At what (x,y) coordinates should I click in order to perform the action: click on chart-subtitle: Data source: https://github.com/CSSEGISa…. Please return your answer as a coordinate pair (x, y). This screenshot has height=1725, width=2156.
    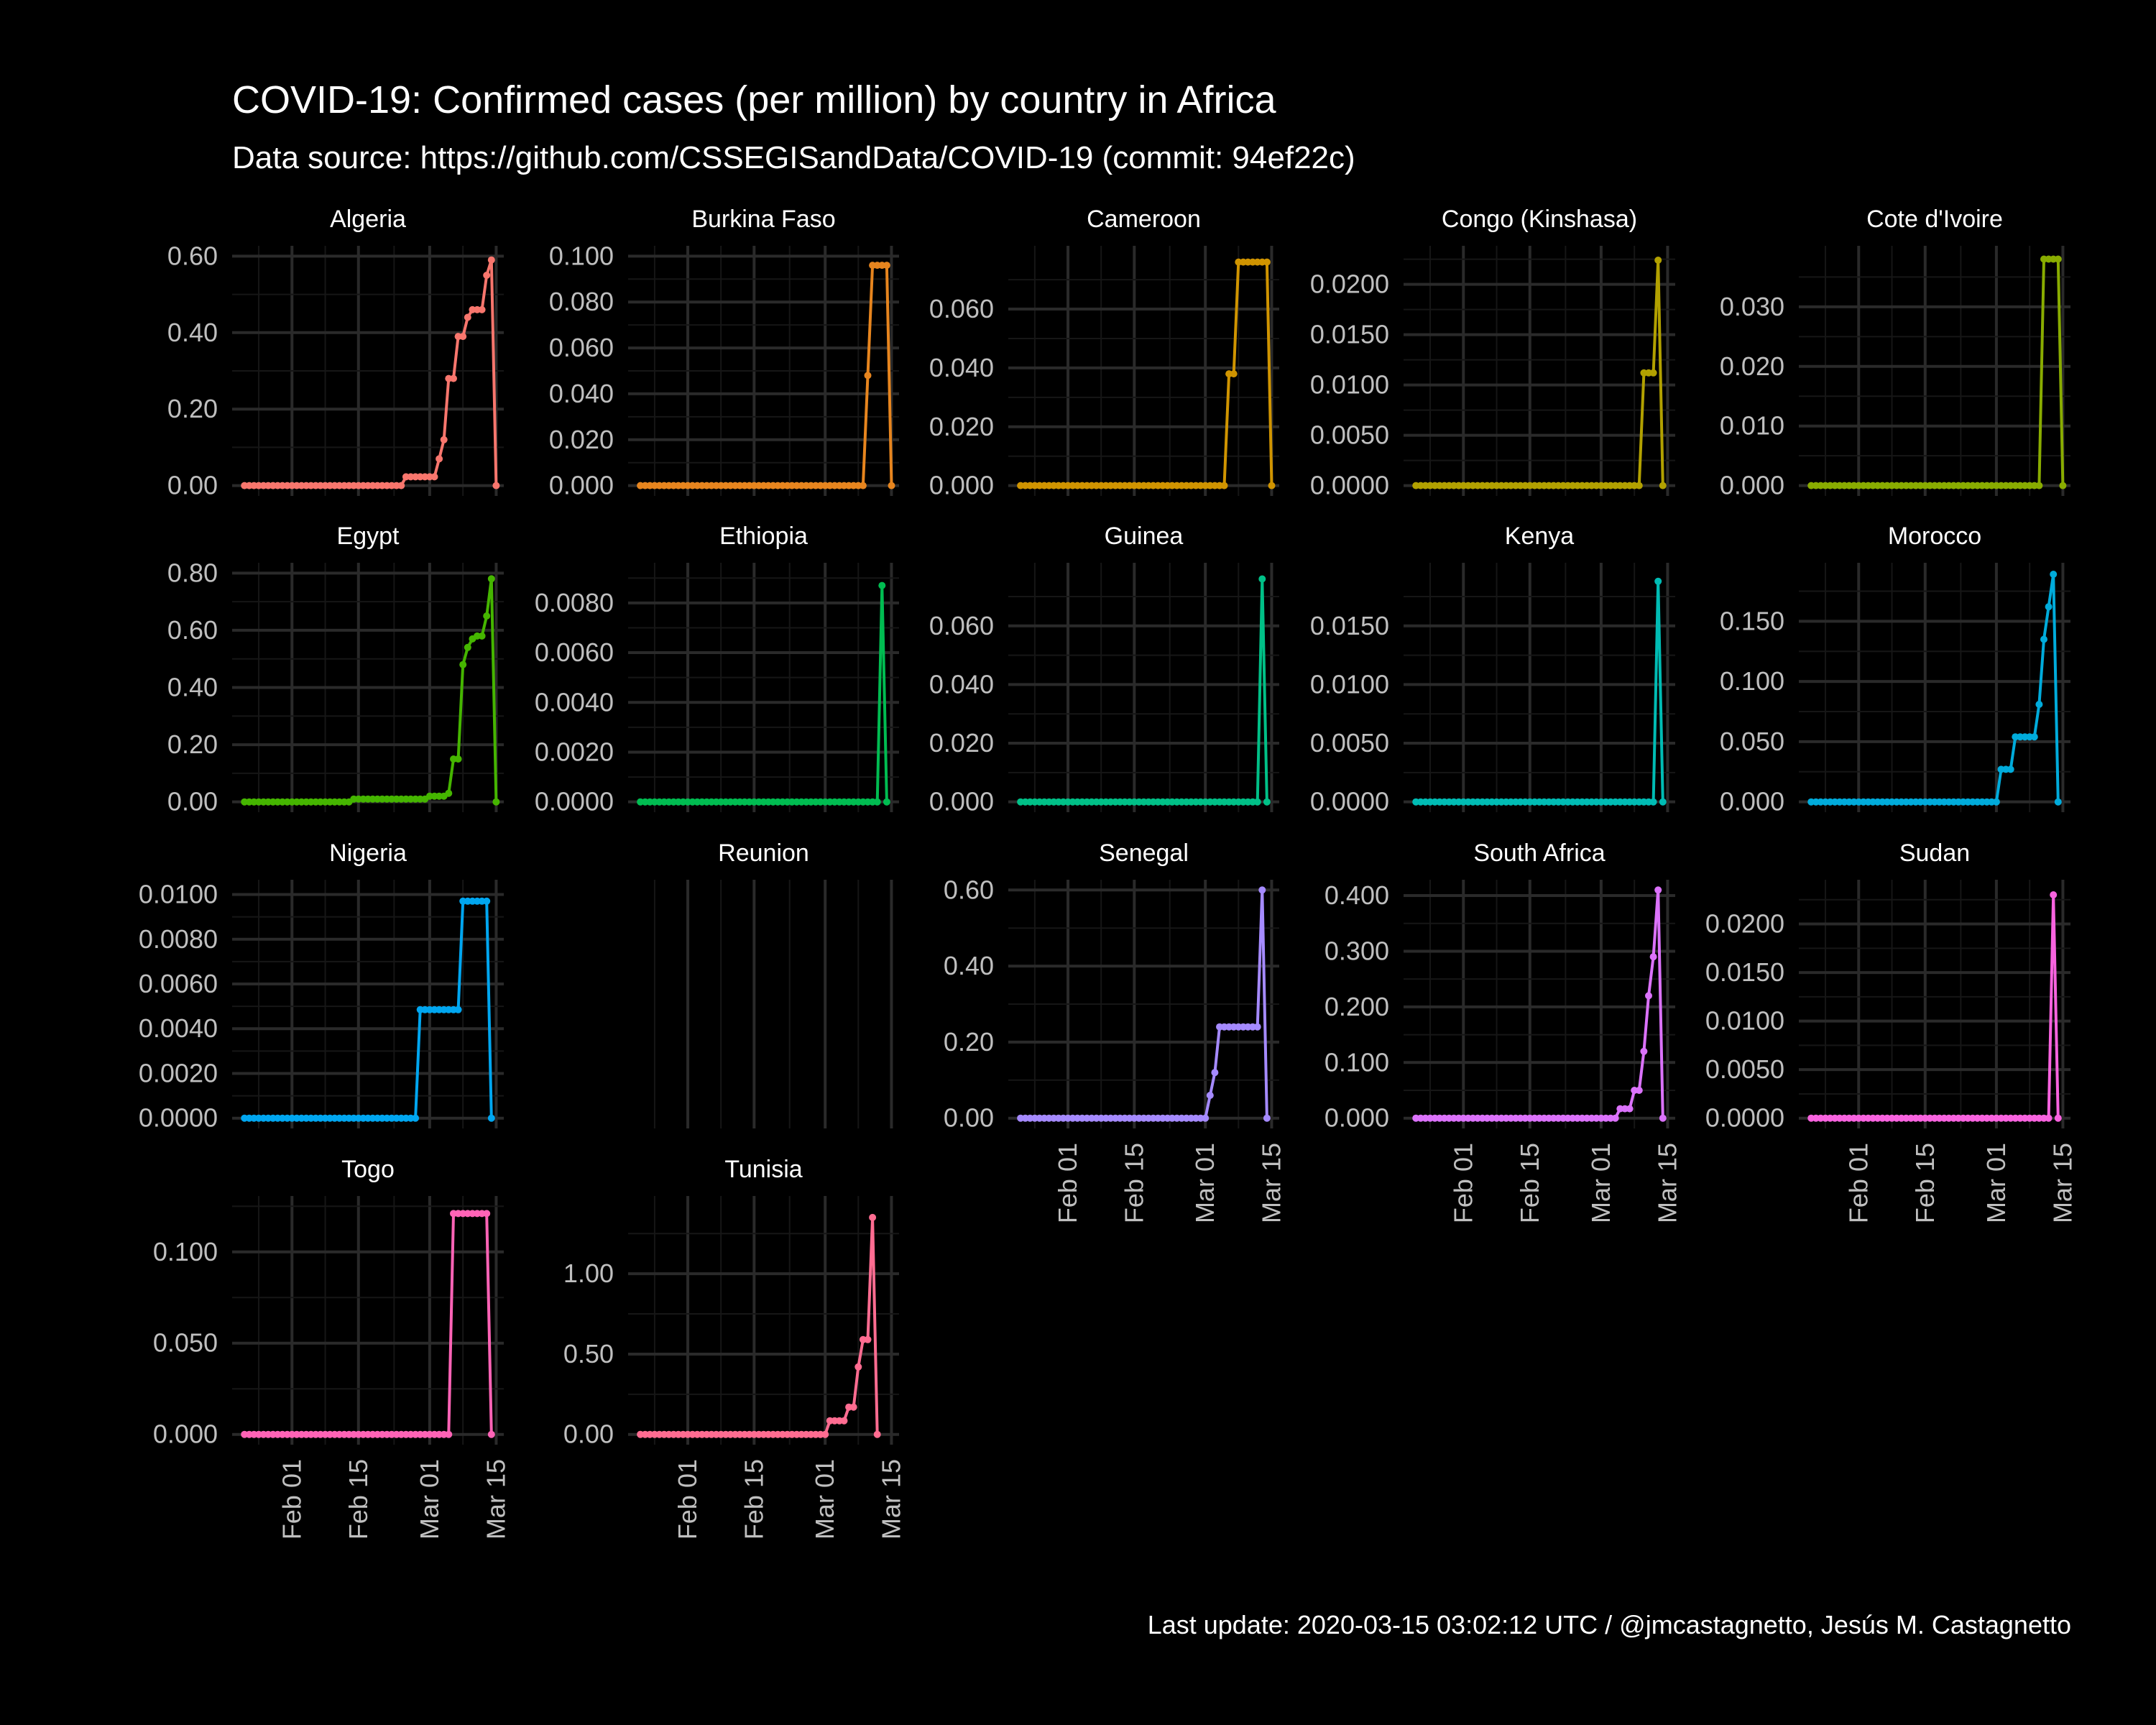
    Looking at the image, I should click on (794, 157).